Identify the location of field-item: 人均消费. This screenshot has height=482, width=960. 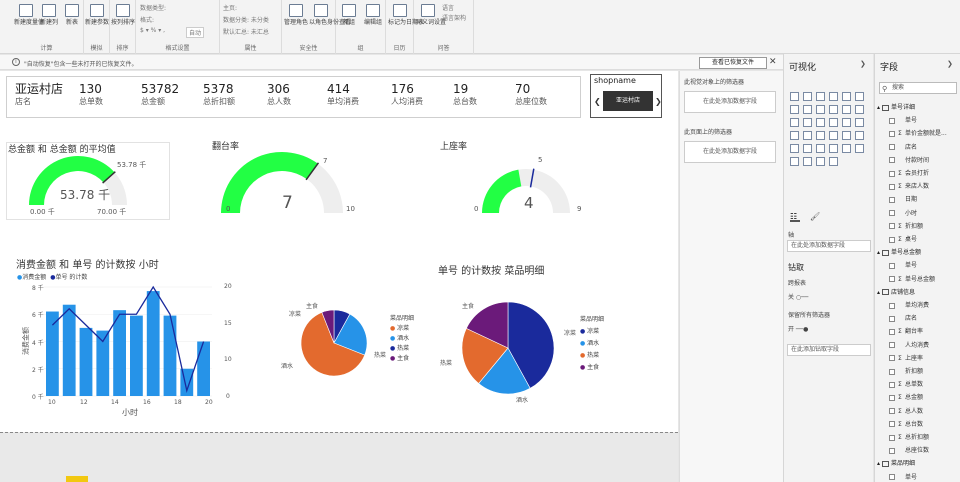
(909, 345).